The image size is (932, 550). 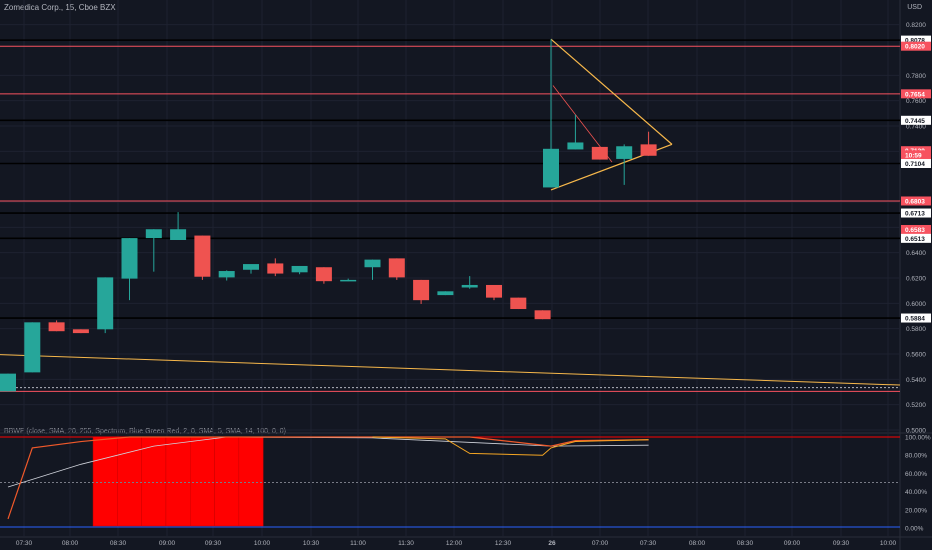 What do you see at coordinates (916, 329) in the screenshot?
I see `price-tick-label: 0.5800` at bounding box center [916, 329].